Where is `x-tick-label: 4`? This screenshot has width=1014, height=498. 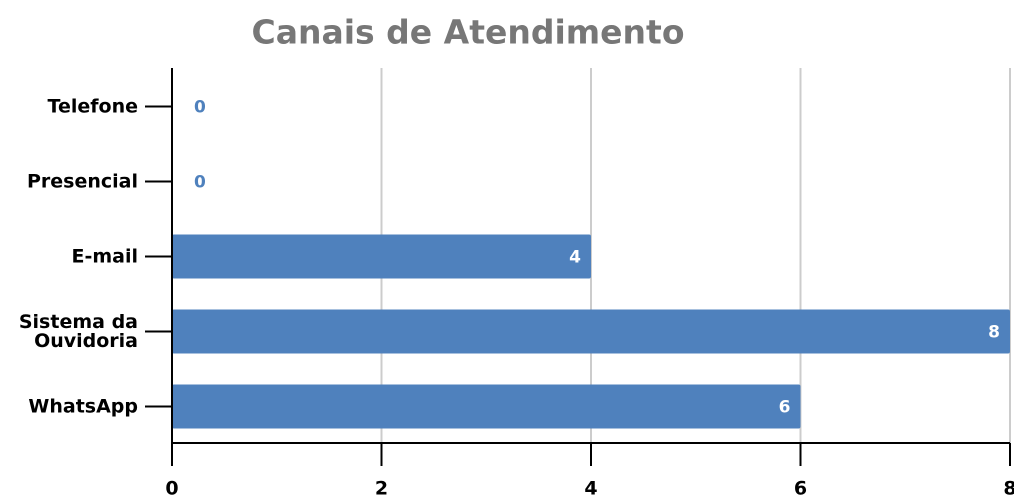
x-tick-label: 4 is located at coordinates (590, 488).